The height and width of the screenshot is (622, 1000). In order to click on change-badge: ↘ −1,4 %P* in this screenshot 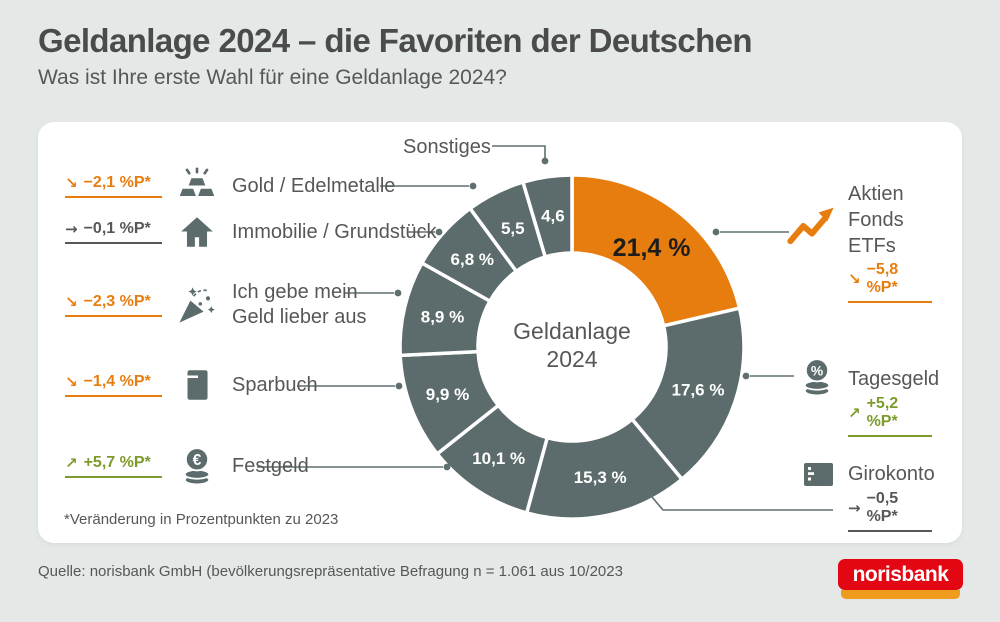, I will do `click(113, 385)`.